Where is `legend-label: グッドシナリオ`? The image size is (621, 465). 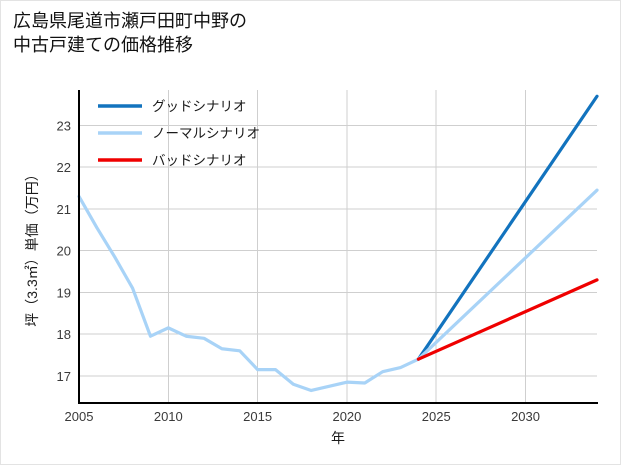
legend-label: グッドシナリオ is located at coordinates (199, 106).